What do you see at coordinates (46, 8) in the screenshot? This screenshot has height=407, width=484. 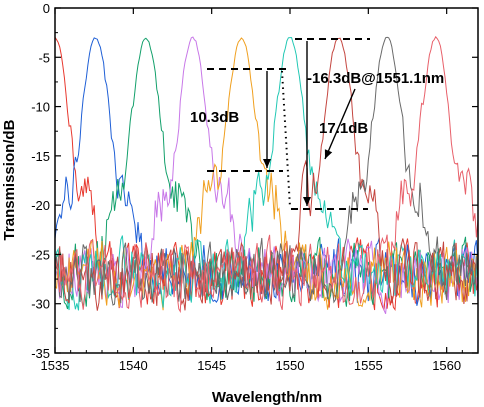 I see `y-tick-label-0: 0` at bounding box center [46, 8].